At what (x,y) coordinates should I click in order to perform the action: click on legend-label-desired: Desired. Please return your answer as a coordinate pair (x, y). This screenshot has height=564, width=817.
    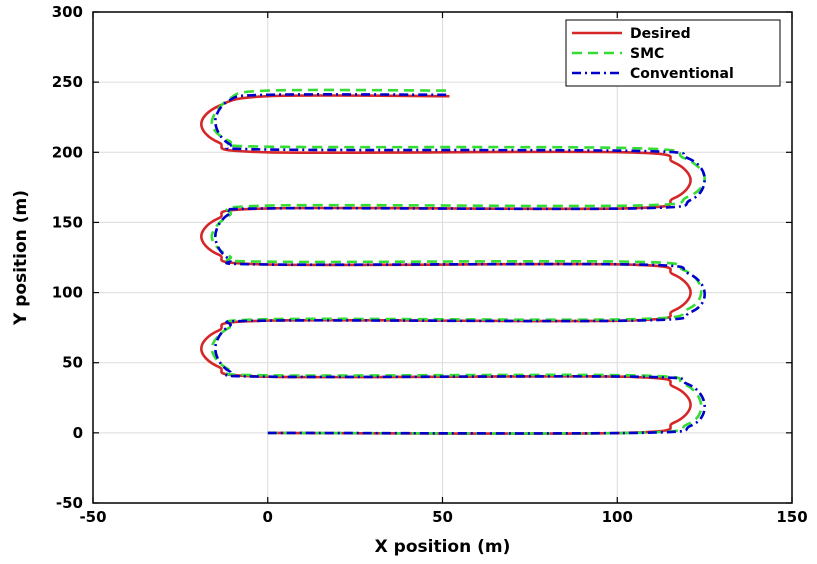
    Looking at the image, I should click on (660, 34).